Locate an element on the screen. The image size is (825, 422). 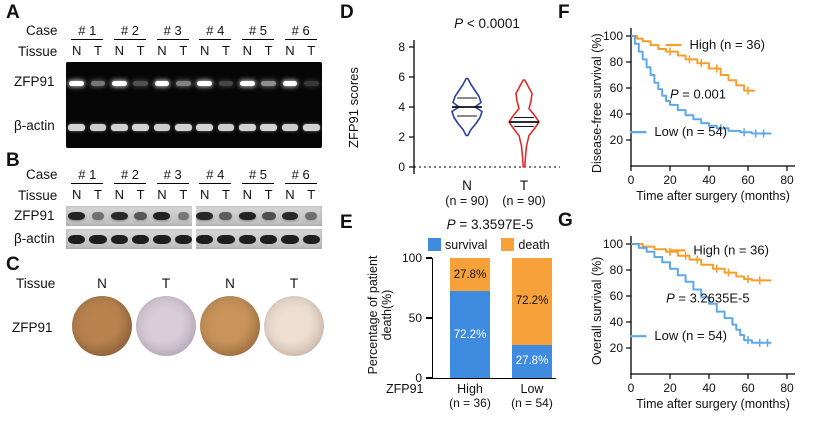
panel-c-label: C is located at coordinates (13, 264).